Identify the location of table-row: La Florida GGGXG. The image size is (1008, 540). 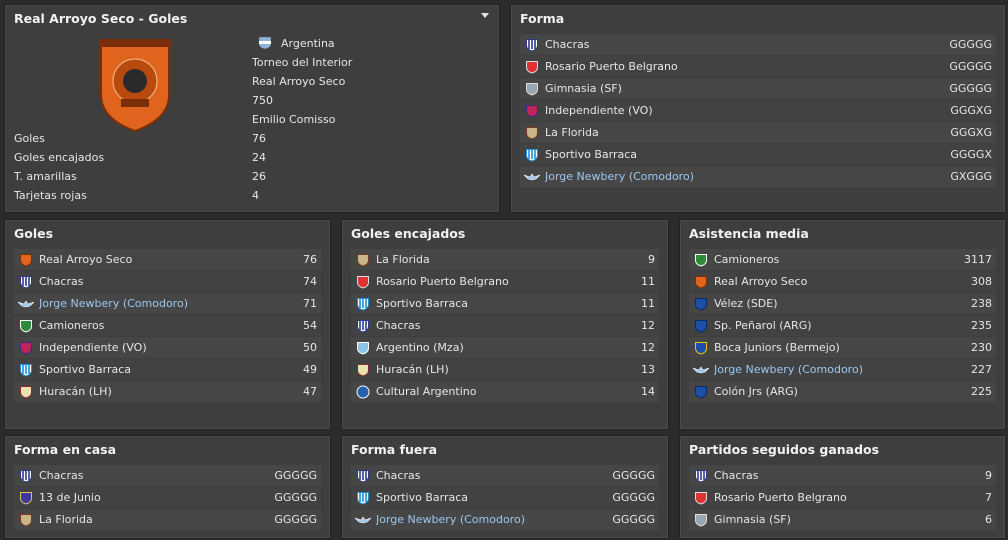
(758, 132).